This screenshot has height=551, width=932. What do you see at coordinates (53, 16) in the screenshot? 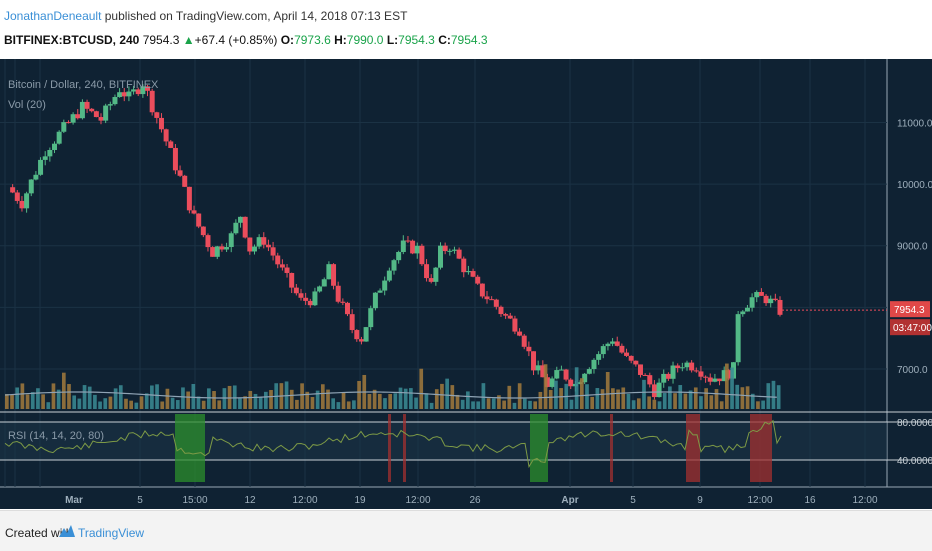
I see `author-link: JonathanDeneault` at bounding box center [53, 16].